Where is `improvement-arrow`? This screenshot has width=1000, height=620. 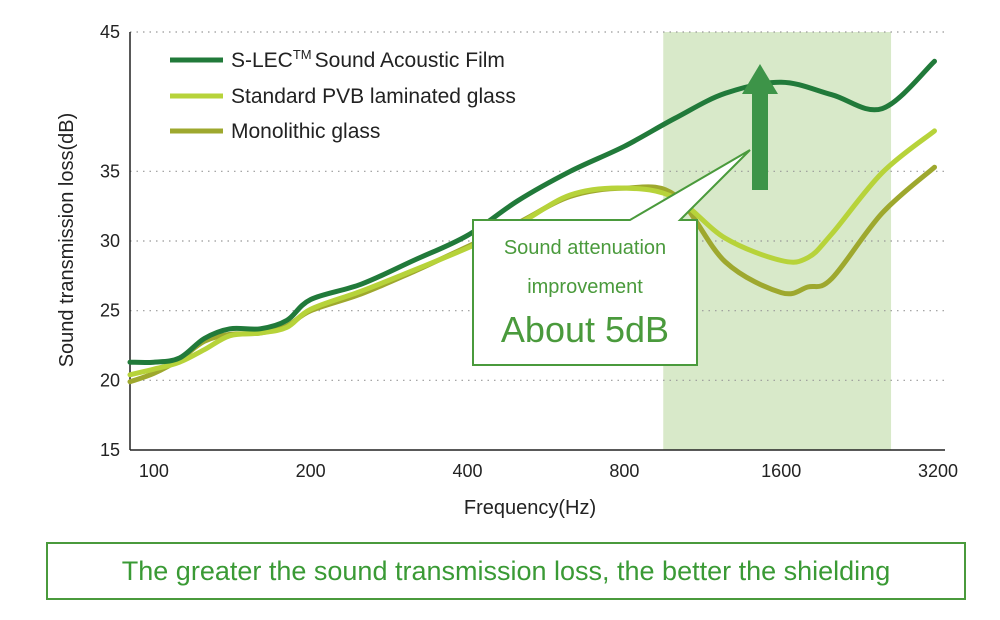 improvement-arrow is located at coordinates (760, 127).